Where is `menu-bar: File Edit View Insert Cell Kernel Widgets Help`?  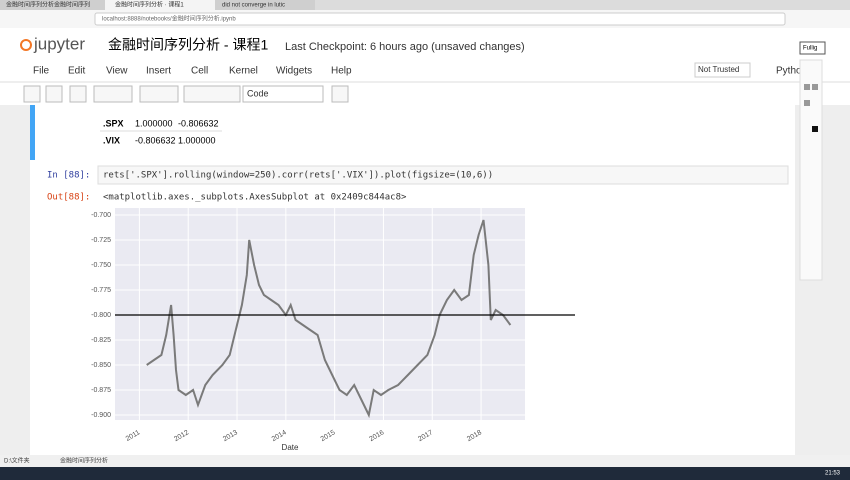
menu-bar: File Edit View Insert Cell Kernel Widgets Help is located at coordinates (192, 71).